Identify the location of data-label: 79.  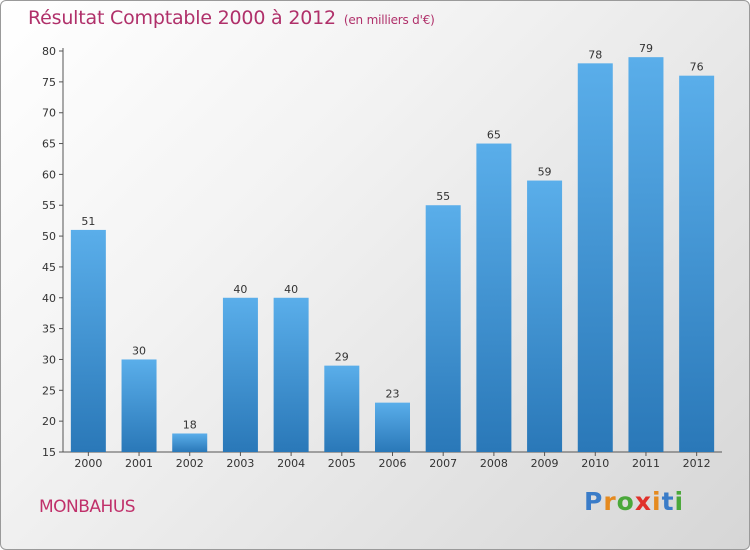
(646, 48).